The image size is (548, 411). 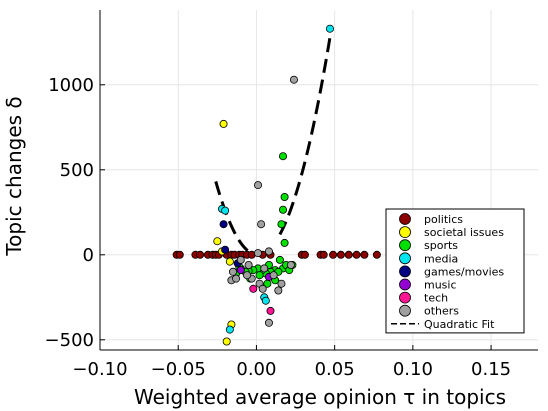 What do you see at coordinates (405, 284) in the screenshot?
I see `legend-marker-music` at bounding box center [405, 284].